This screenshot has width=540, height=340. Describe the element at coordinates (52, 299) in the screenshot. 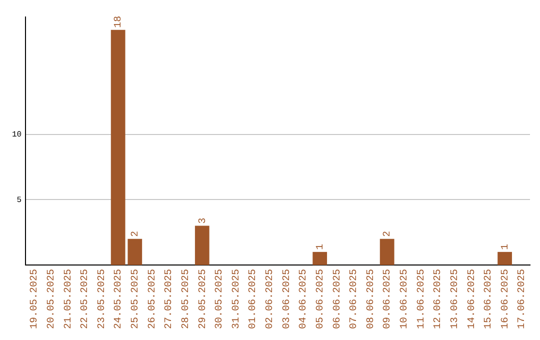

I see `x-tick-label: 20.05.2025` at that location.